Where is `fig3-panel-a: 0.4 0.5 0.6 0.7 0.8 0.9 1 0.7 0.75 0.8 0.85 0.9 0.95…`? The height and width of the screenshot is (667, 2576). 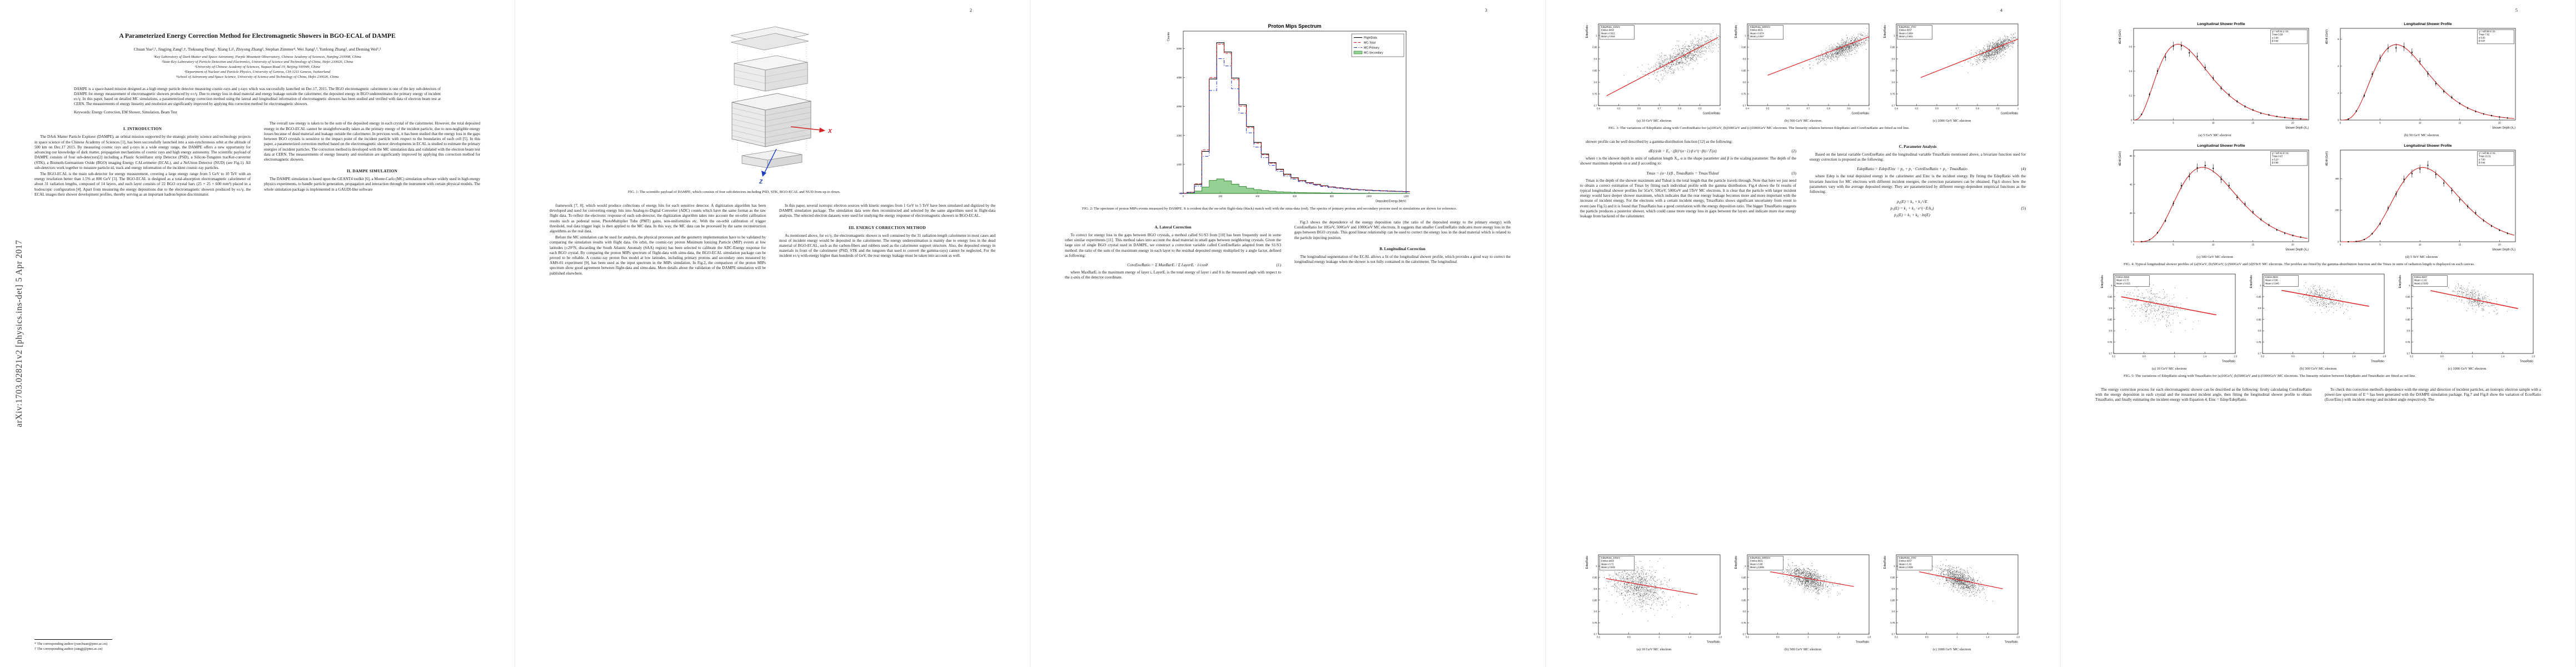 fig3-panel-a: 0.4 0.5 0.6 0.7 0.8 0.9 1 0.7 0.75 0.8 0.85 0.9 0.95… is located at coordinates (1654, 71).